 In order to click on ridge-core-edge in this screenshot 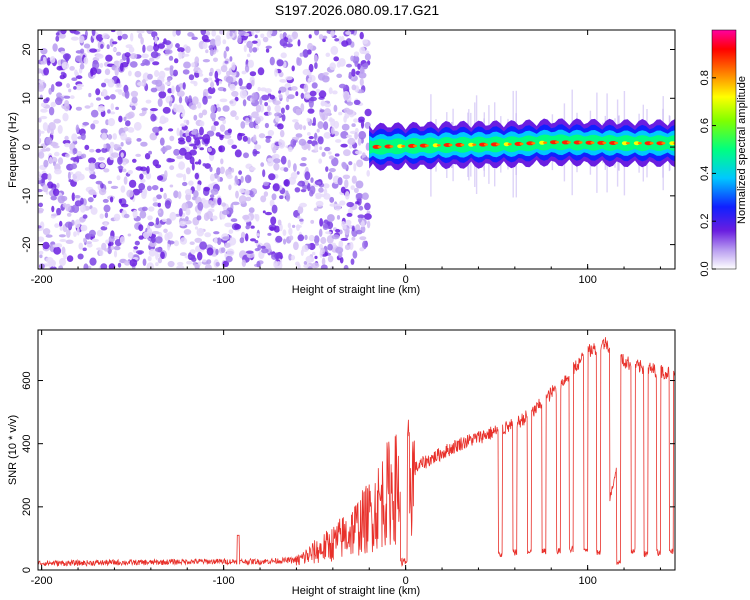, I will do `click(415, 146)`.